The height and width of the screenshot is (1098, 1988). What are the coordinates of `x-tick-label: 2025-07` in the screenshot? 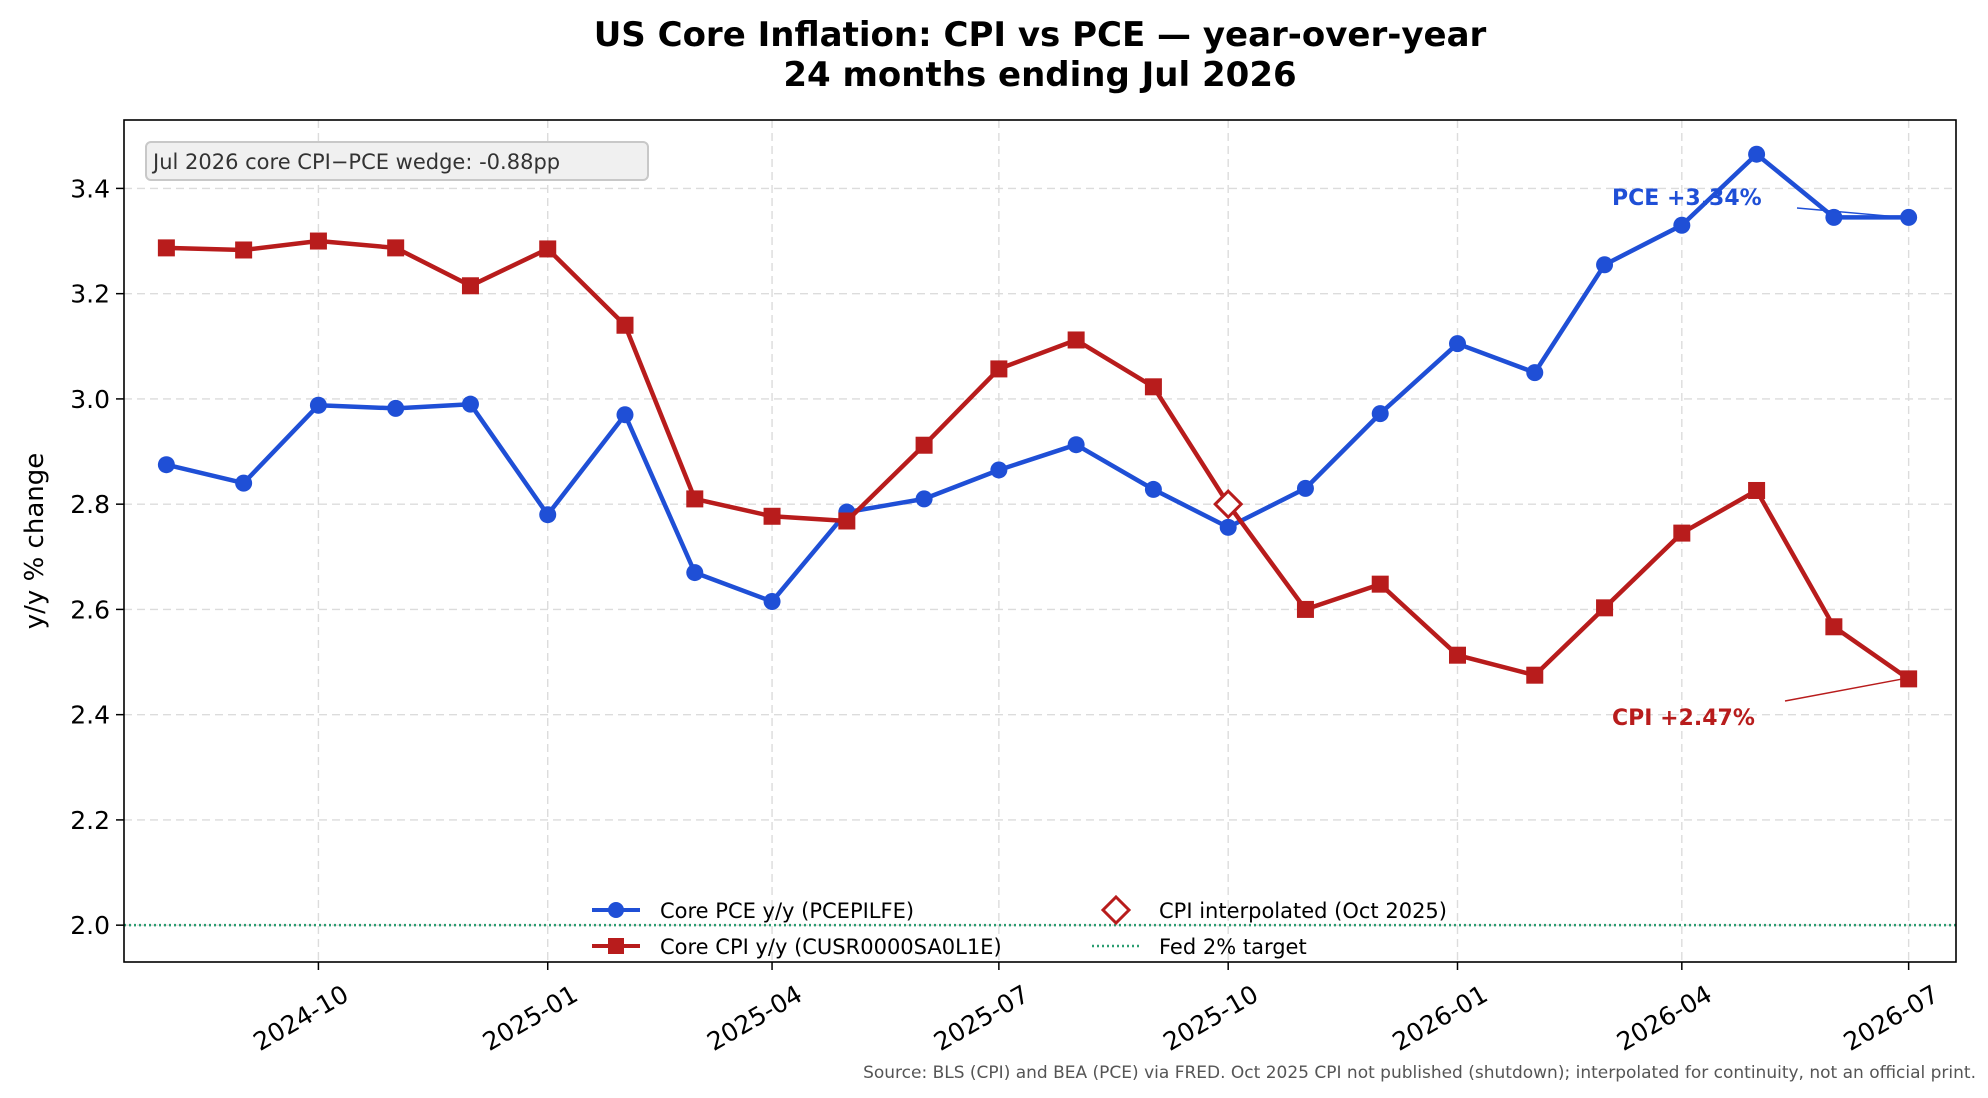 It's located at (981, 1017).